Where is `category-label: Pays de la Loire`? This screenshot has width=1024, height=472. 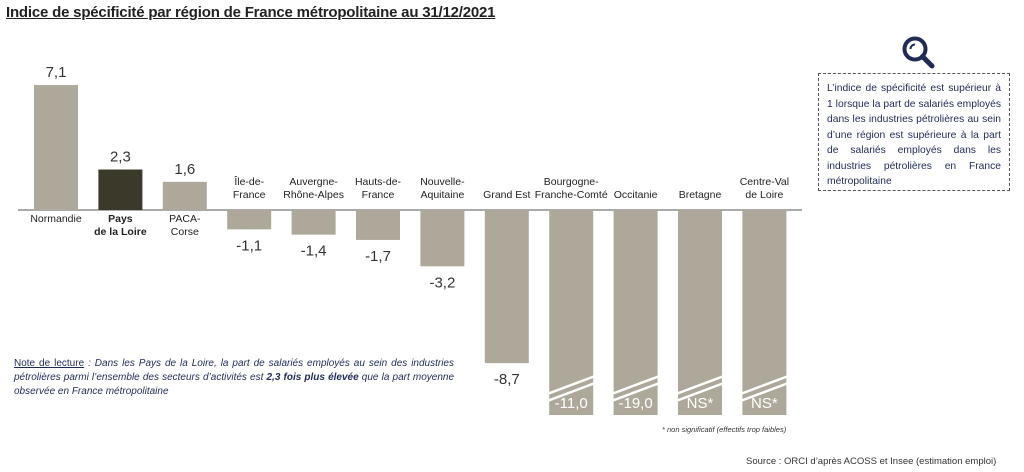 category-label: Pays de la Loire is located at coordinates (120, 225).